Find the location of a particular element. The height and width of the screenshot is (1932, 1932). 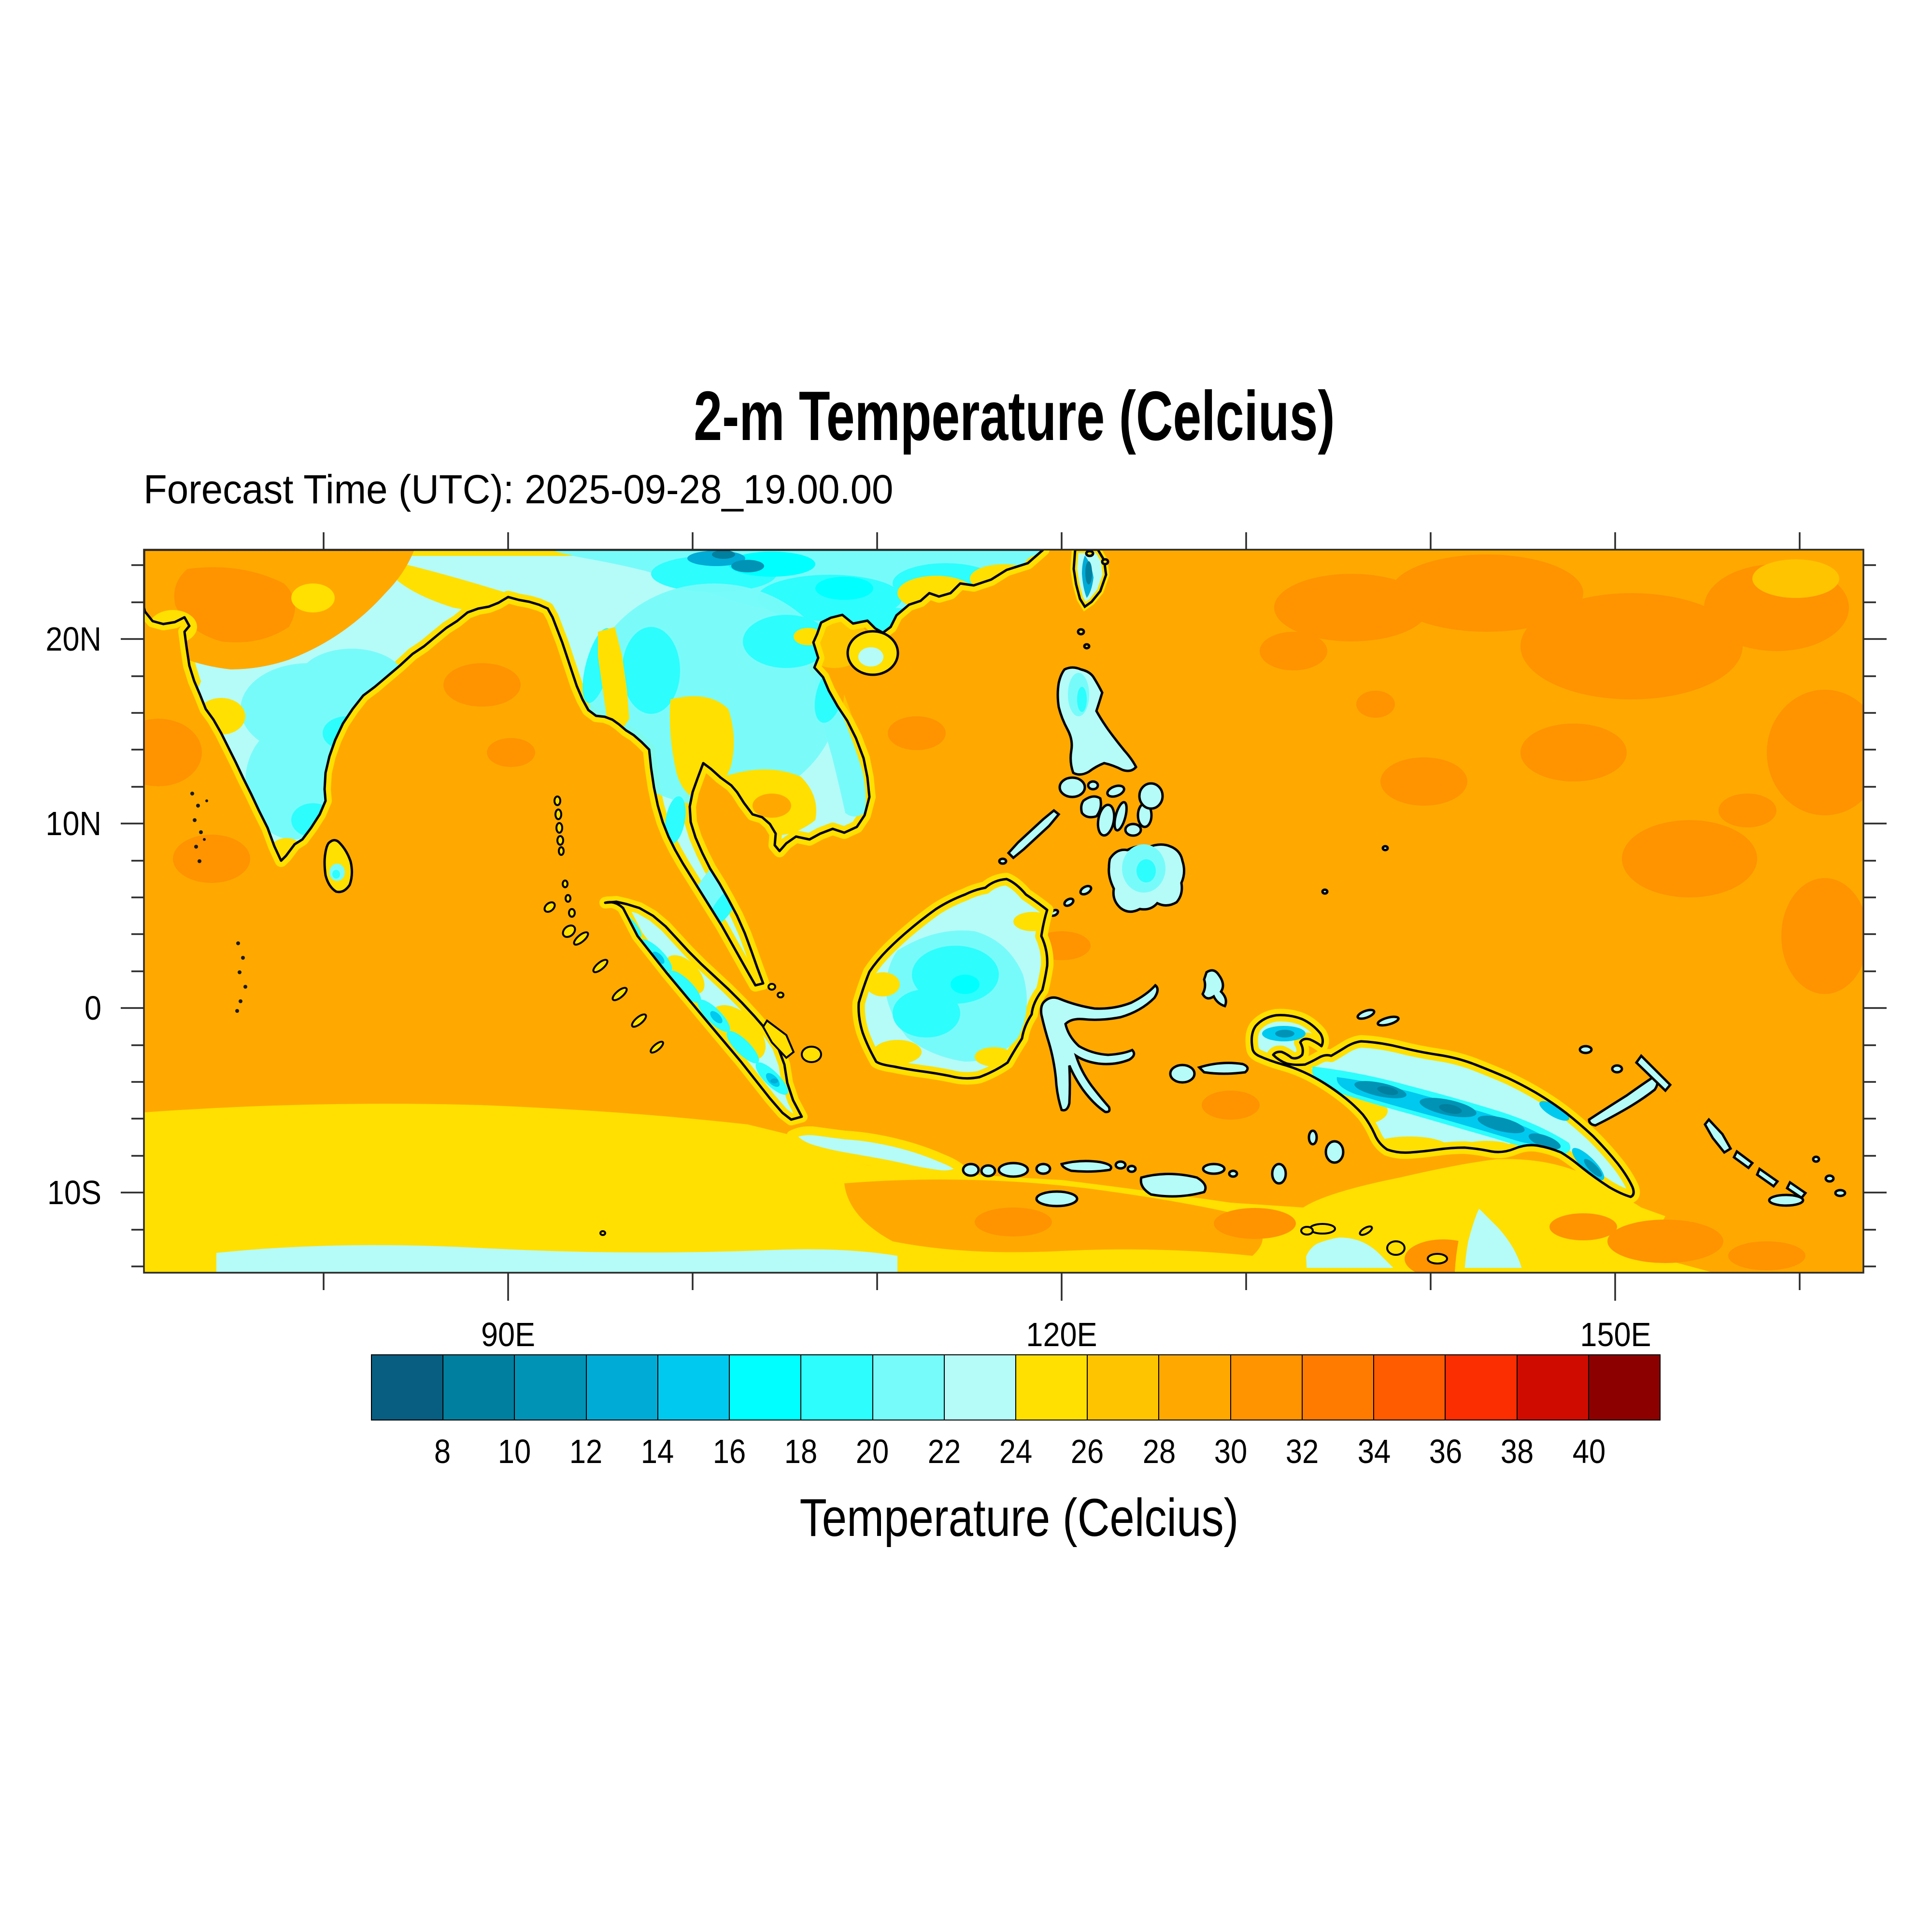

colorbar-tick-label: 26 is located at coordinates (1087, 1451).